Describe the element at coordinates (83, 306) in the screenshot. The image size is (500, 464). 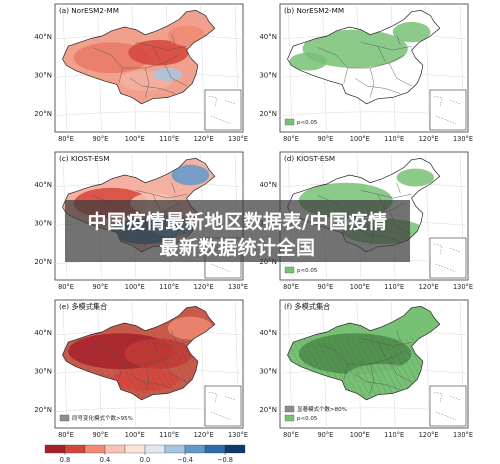
I see `panel-label: (e) 多模式集合` at that location.